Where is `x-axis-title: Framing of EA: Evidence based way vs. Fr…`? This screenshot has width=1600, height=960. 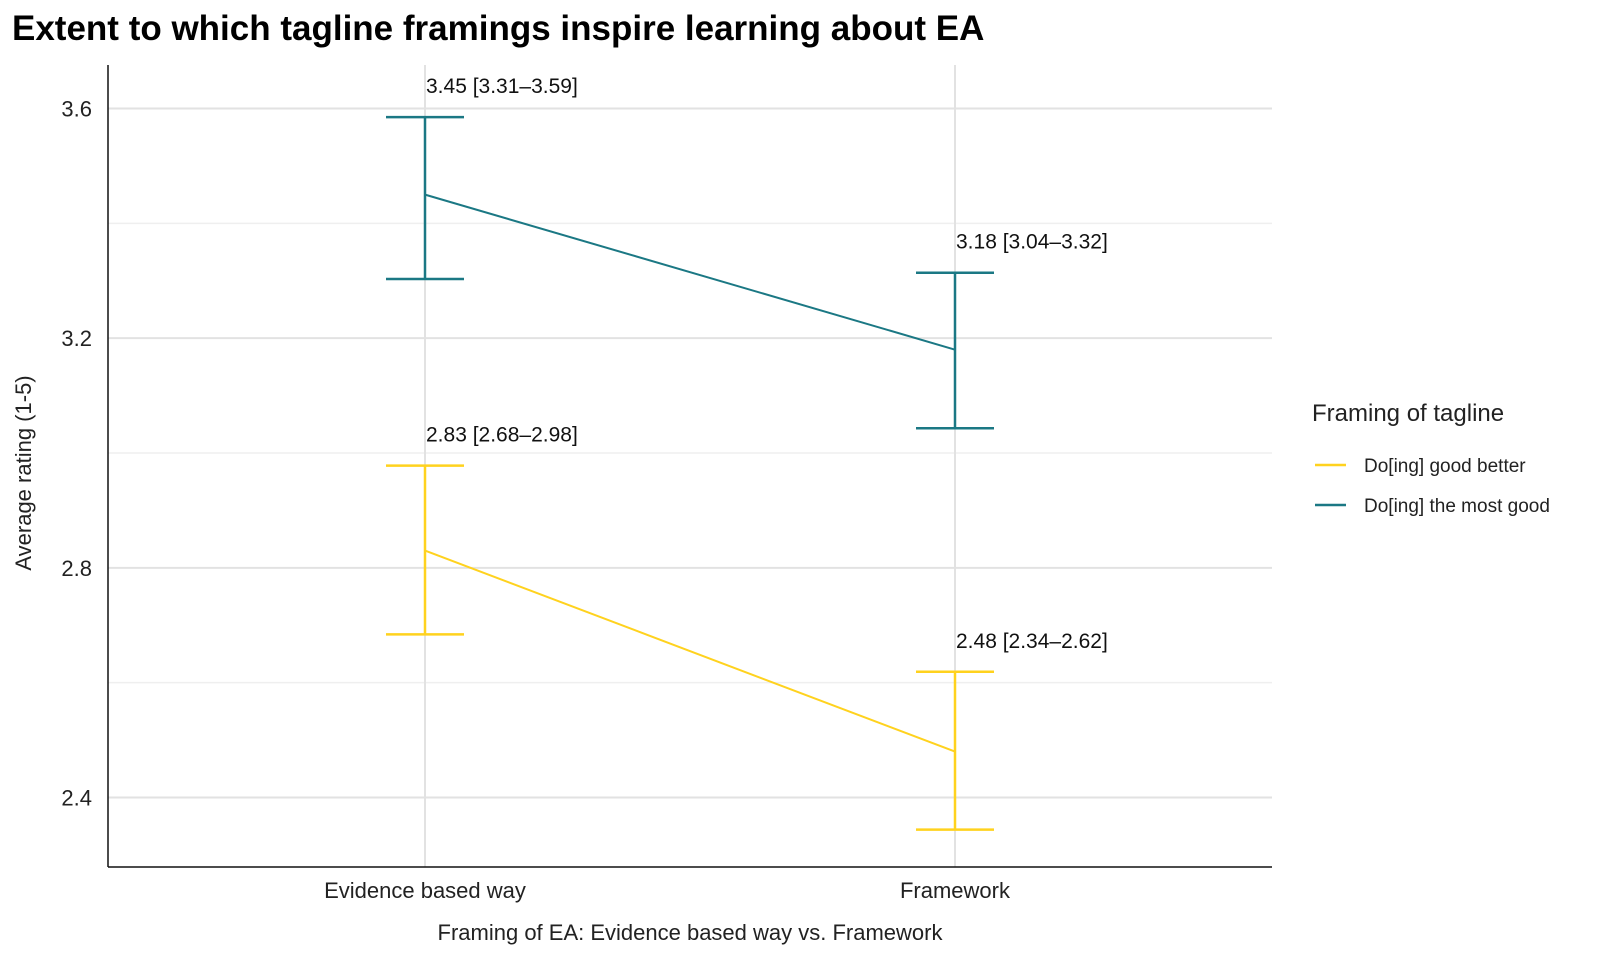 x-axis-title: Framing of EA: Evidence based way vs. Fr… is located at coordinates (691, 932).